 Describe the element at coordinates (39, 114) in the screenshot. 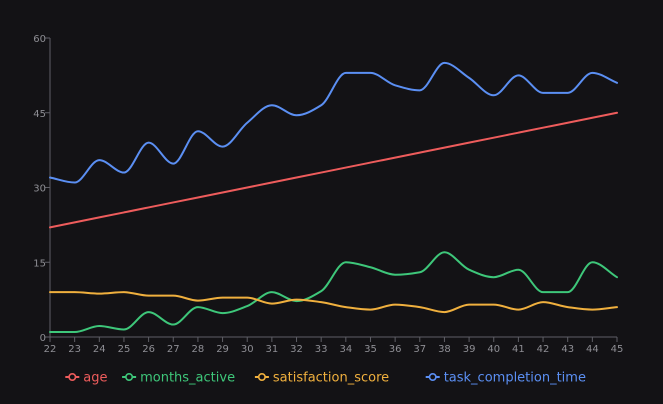

I see `y-tick-label: 45` at that location.